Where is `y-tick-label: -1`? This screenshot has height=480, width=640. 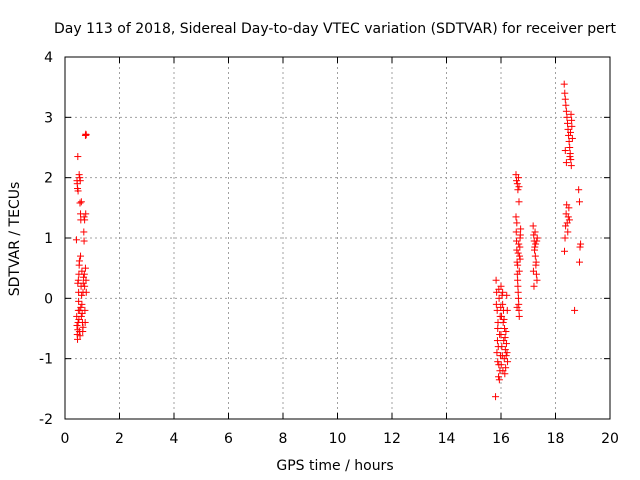 y-tick-label: -1 is located at coordinates (46, 360).